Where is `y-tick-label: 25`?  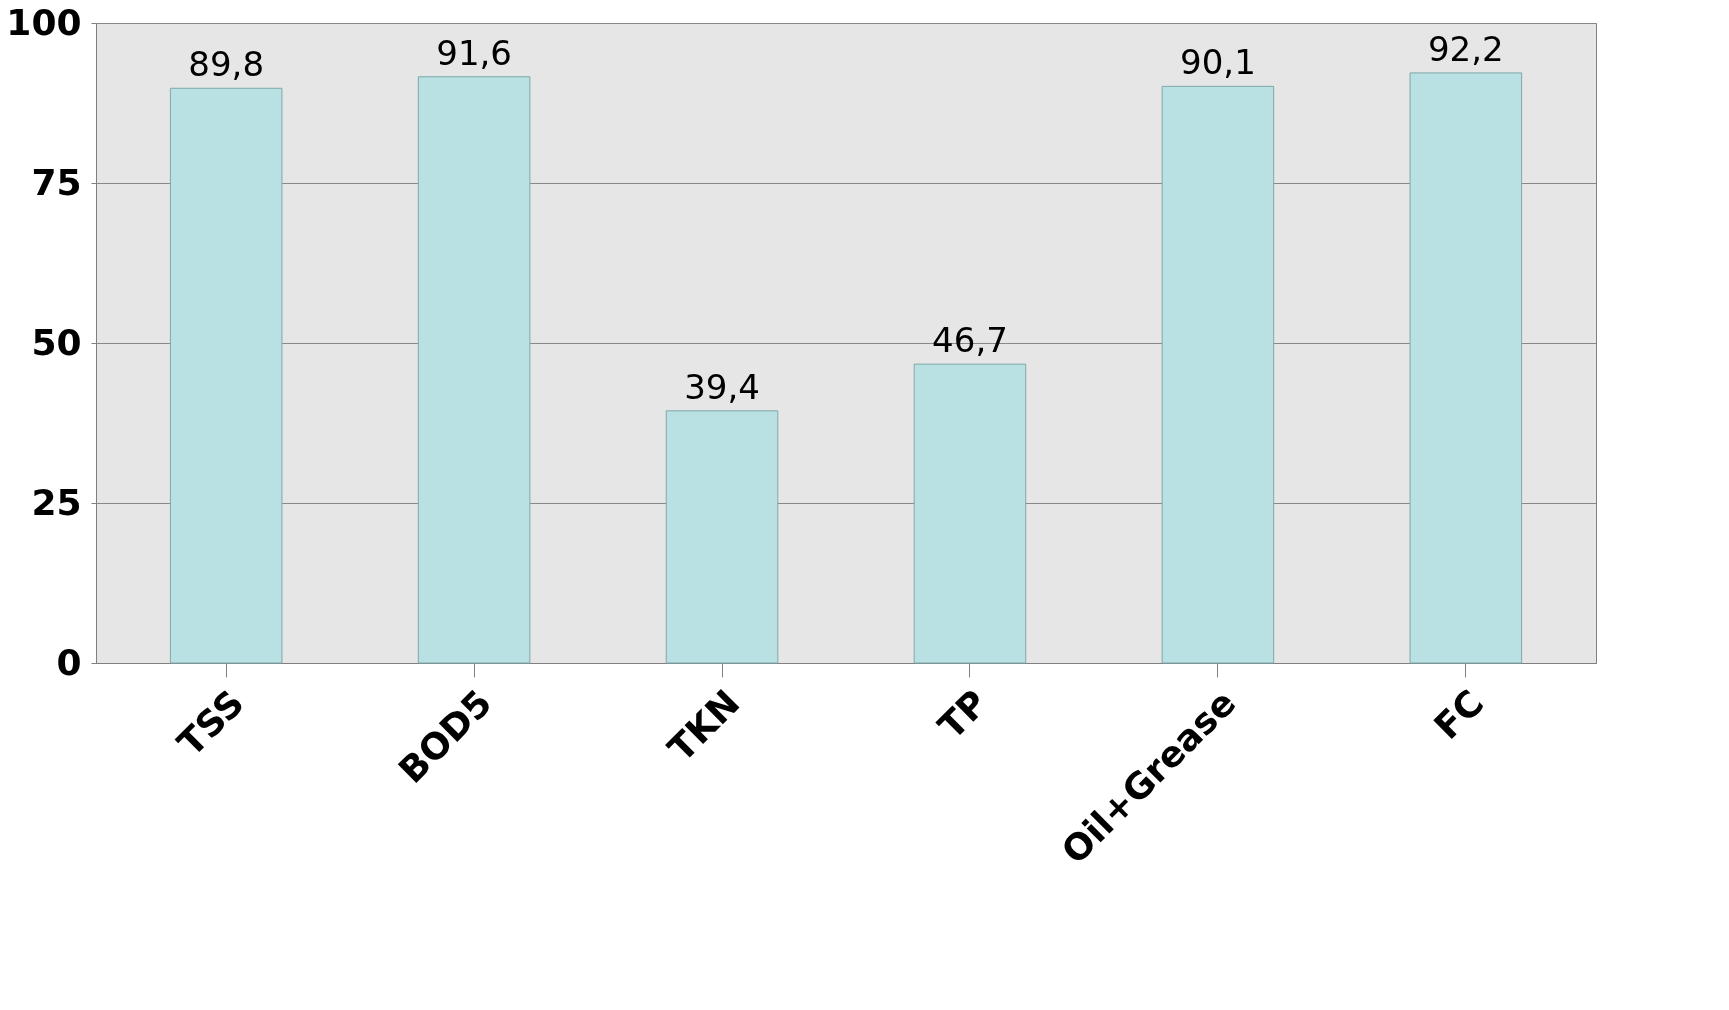
y-tick-label: 25 is located at coordinates (56, 502).